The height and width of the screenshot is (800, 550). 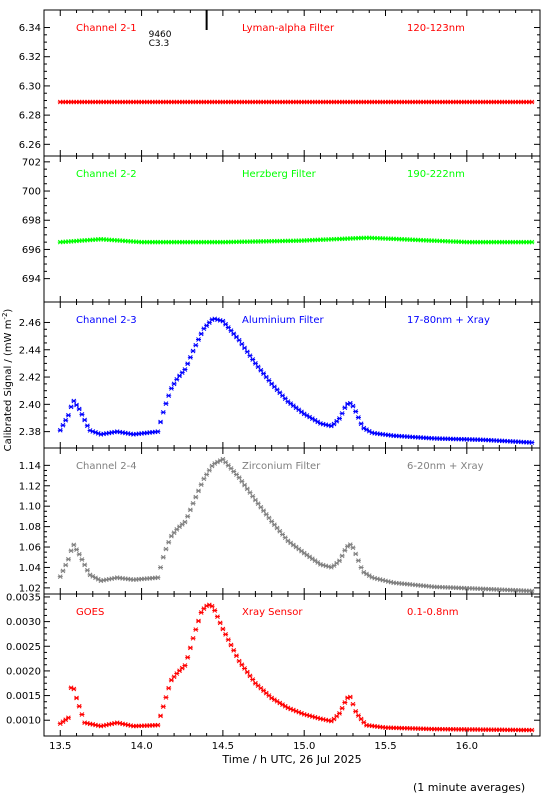 What do you see at coordinates (8, 386) in the screenshot?
I see `y-axis-label-main: Calibrated Signal / (mW m` at bounding box center [8, 386].